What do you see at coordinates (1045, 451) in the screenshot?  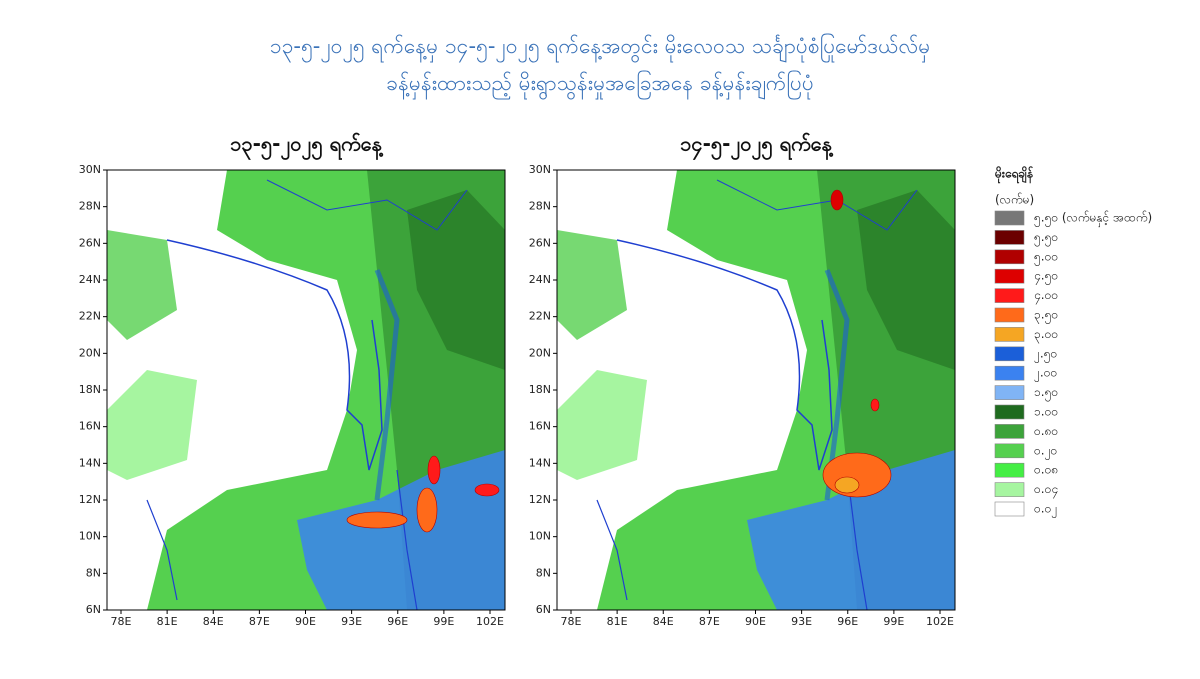 I see `legend-label: ၀.၂၀` at bounding box center [1045, 451].